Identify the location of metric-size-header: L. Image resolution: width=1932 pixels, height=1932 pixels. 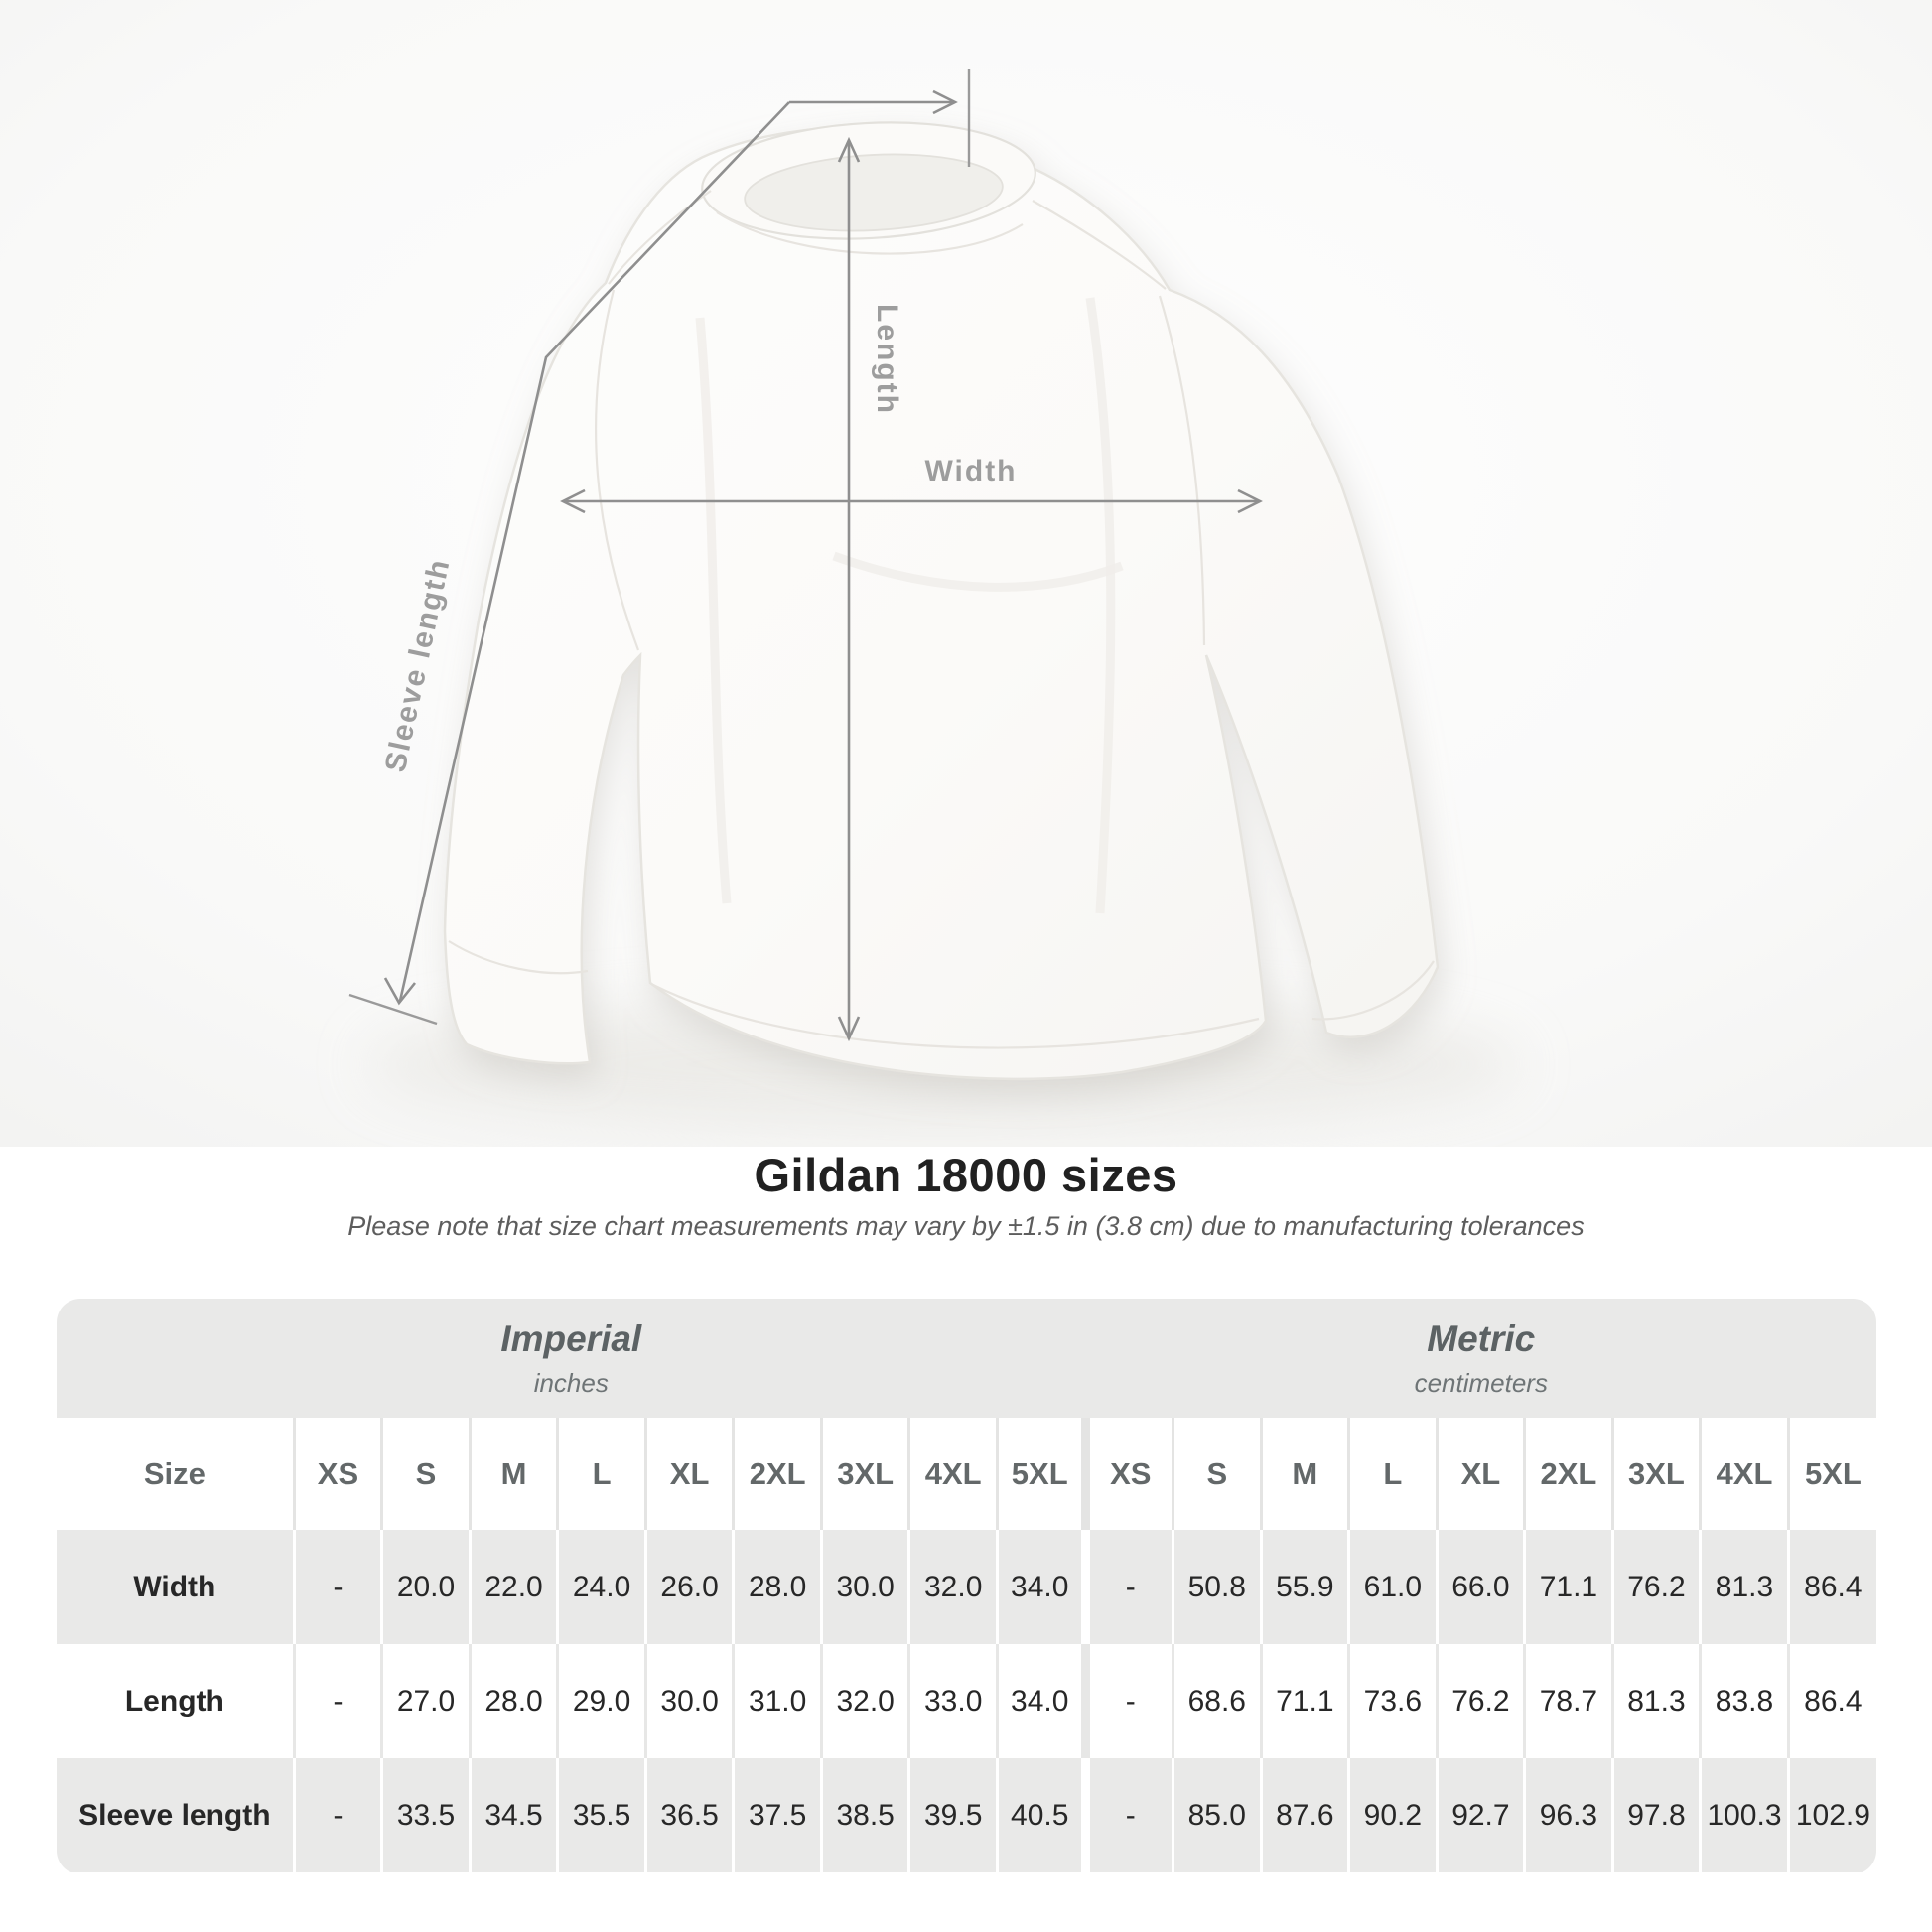
(1393, 1474).